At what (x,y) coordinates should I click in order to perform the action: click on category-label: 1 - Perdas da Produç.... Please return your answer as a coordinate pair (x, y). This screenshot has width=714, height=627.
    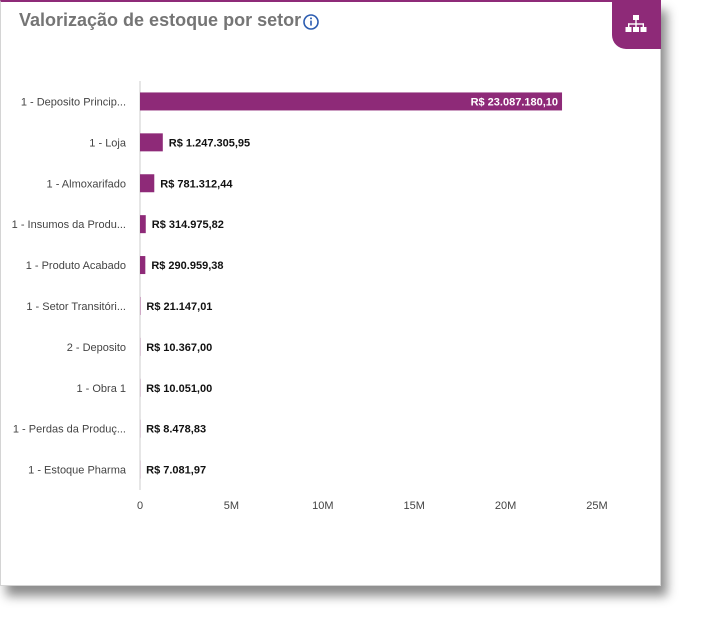
    Looking at the image, I should click on (69, 430).